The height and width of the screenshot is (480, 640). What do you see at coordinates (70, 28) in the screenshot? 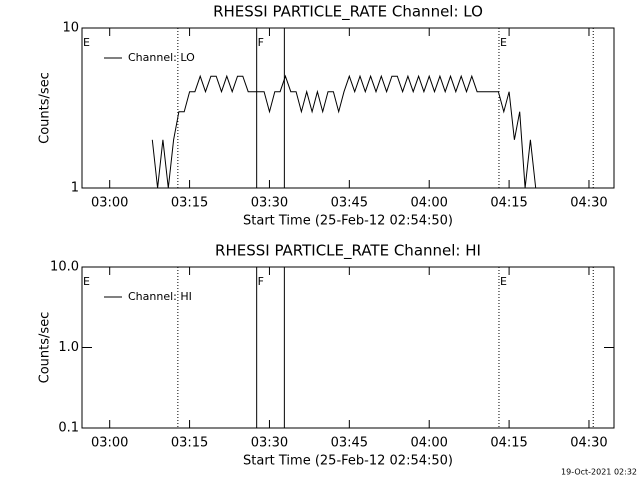
I see `y-tick-label: 10` at bounding box center [70, 28].